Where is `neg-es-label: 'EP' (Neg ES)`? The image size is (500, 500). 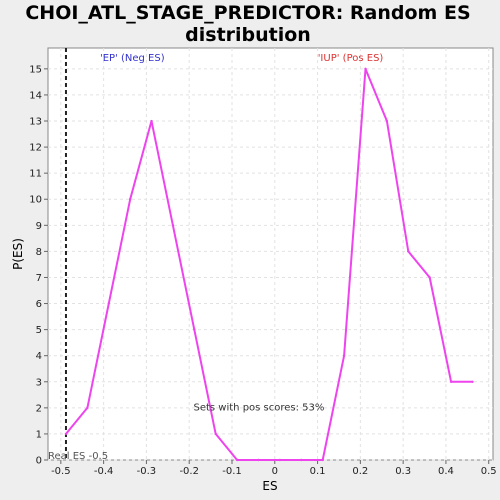 neg-es-label: 'EP' (Neg ES) is located at coordinates (132, 58).